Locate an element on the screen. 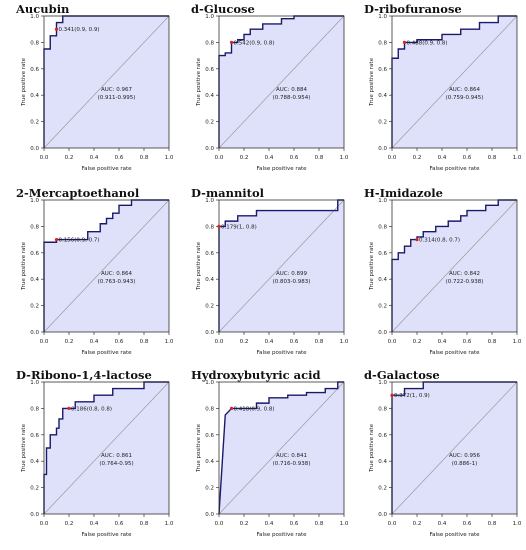 Image resolution: width=526 pixels, height=550 pixels. auc-ci-label: (0.764-0.95) is located at coordinates (116, 464).